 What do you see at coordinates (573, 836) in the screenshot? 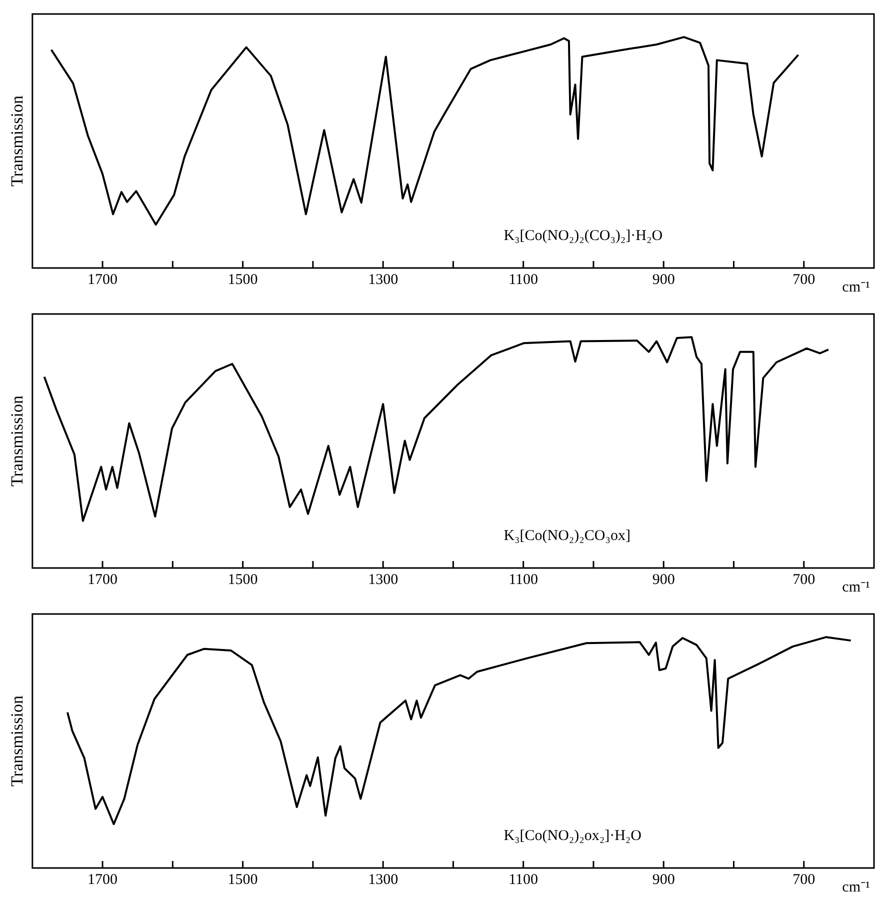
I see `annotation: K₃[Co(NO₂)₂ox₂]·H₂O` at bounding box center [573, 836].